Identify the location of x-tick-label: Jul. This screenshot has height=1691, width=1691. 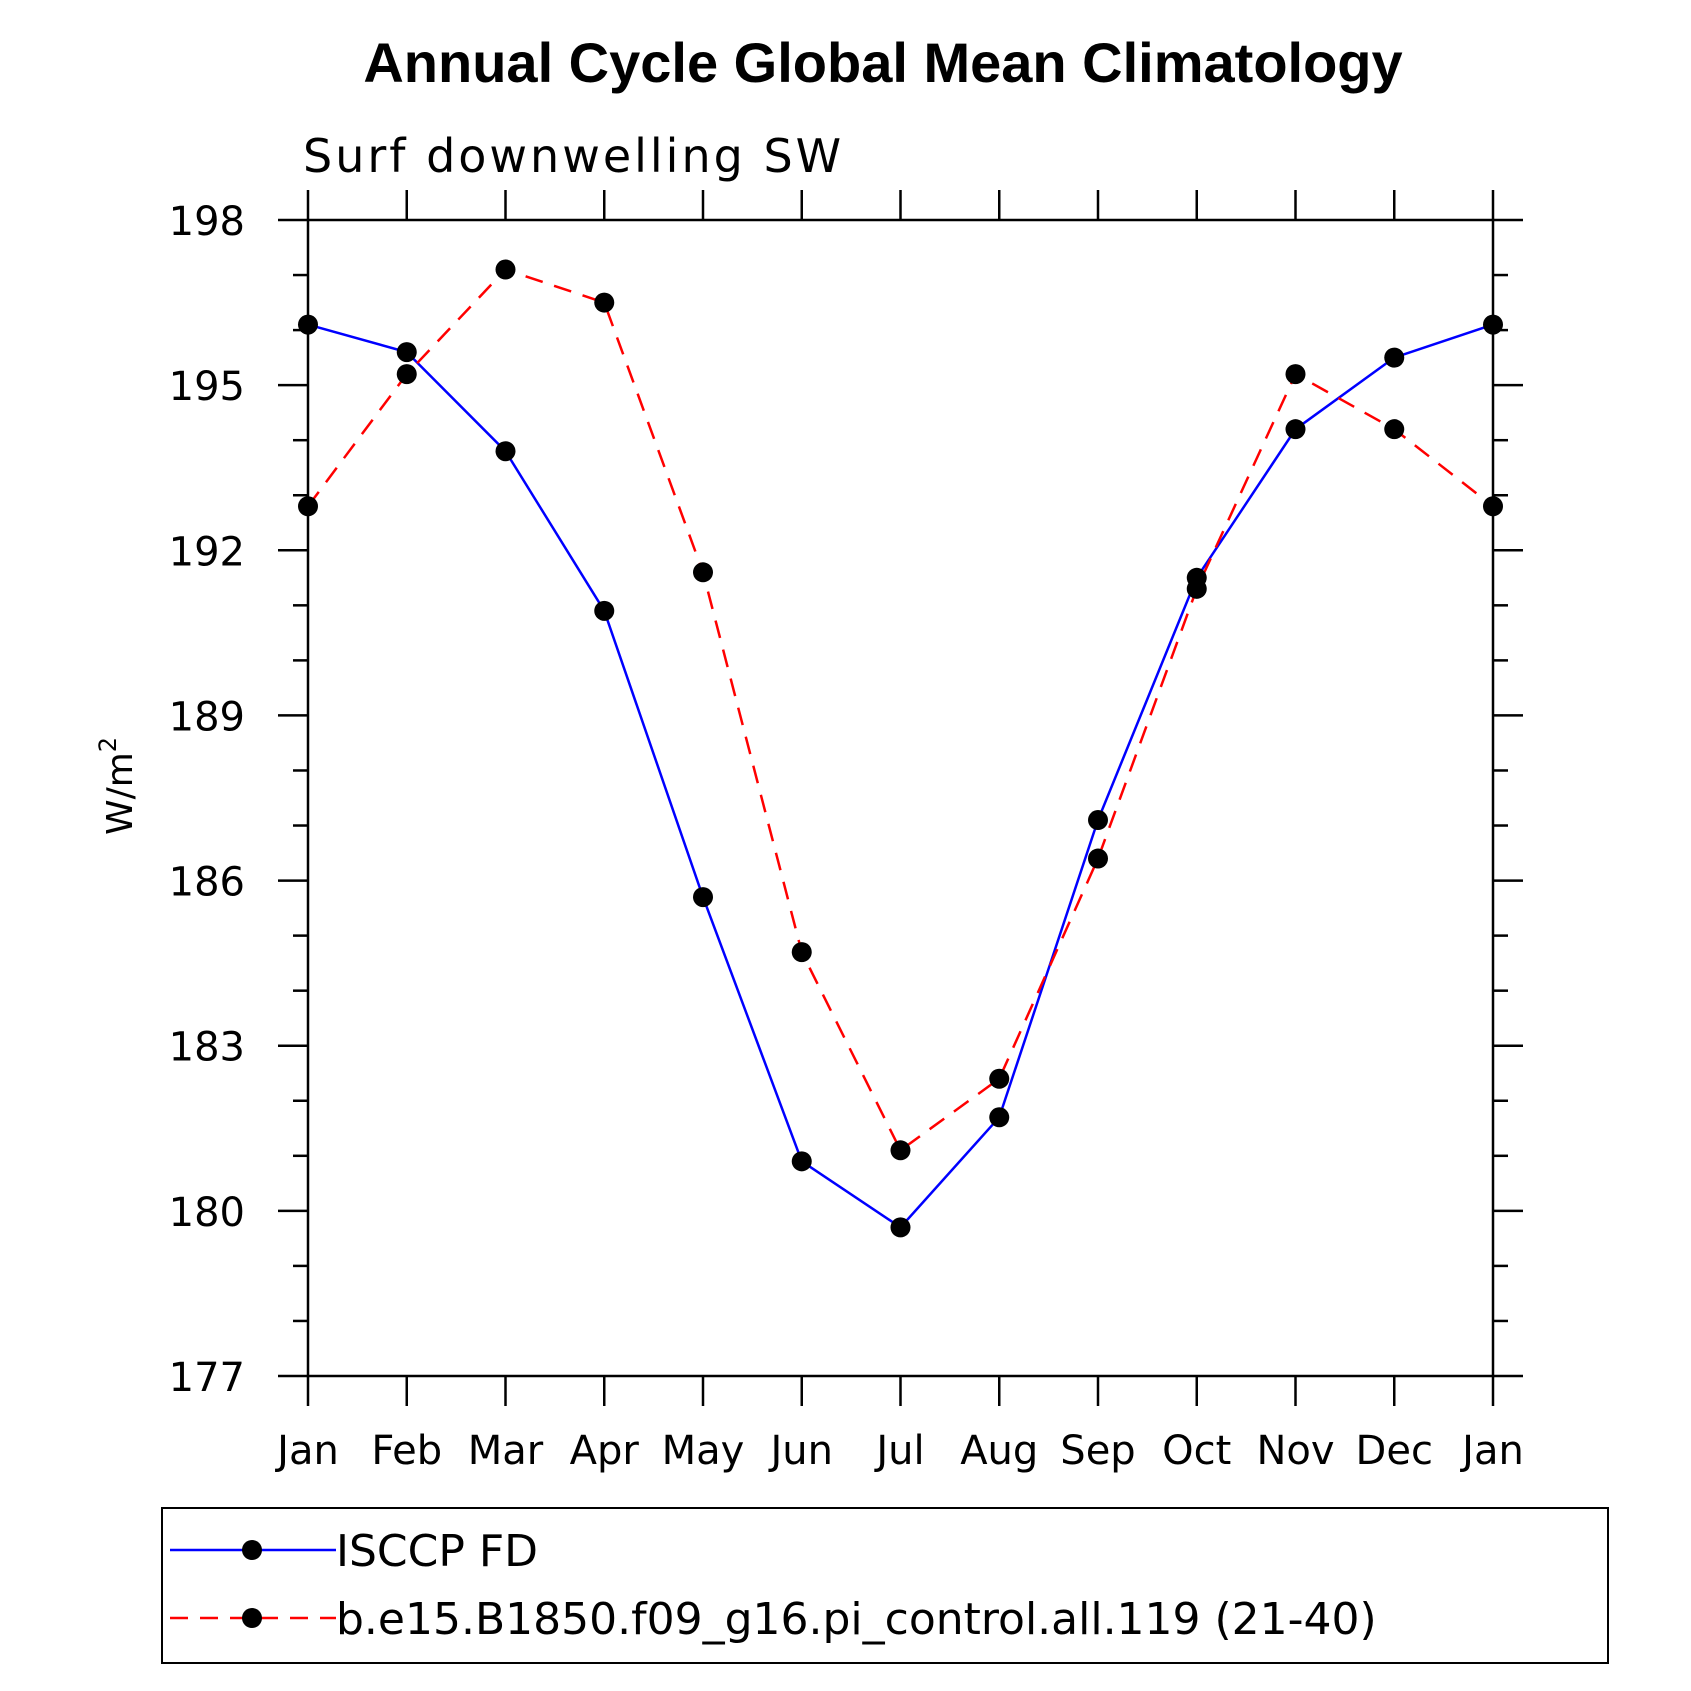
(898, 1451).